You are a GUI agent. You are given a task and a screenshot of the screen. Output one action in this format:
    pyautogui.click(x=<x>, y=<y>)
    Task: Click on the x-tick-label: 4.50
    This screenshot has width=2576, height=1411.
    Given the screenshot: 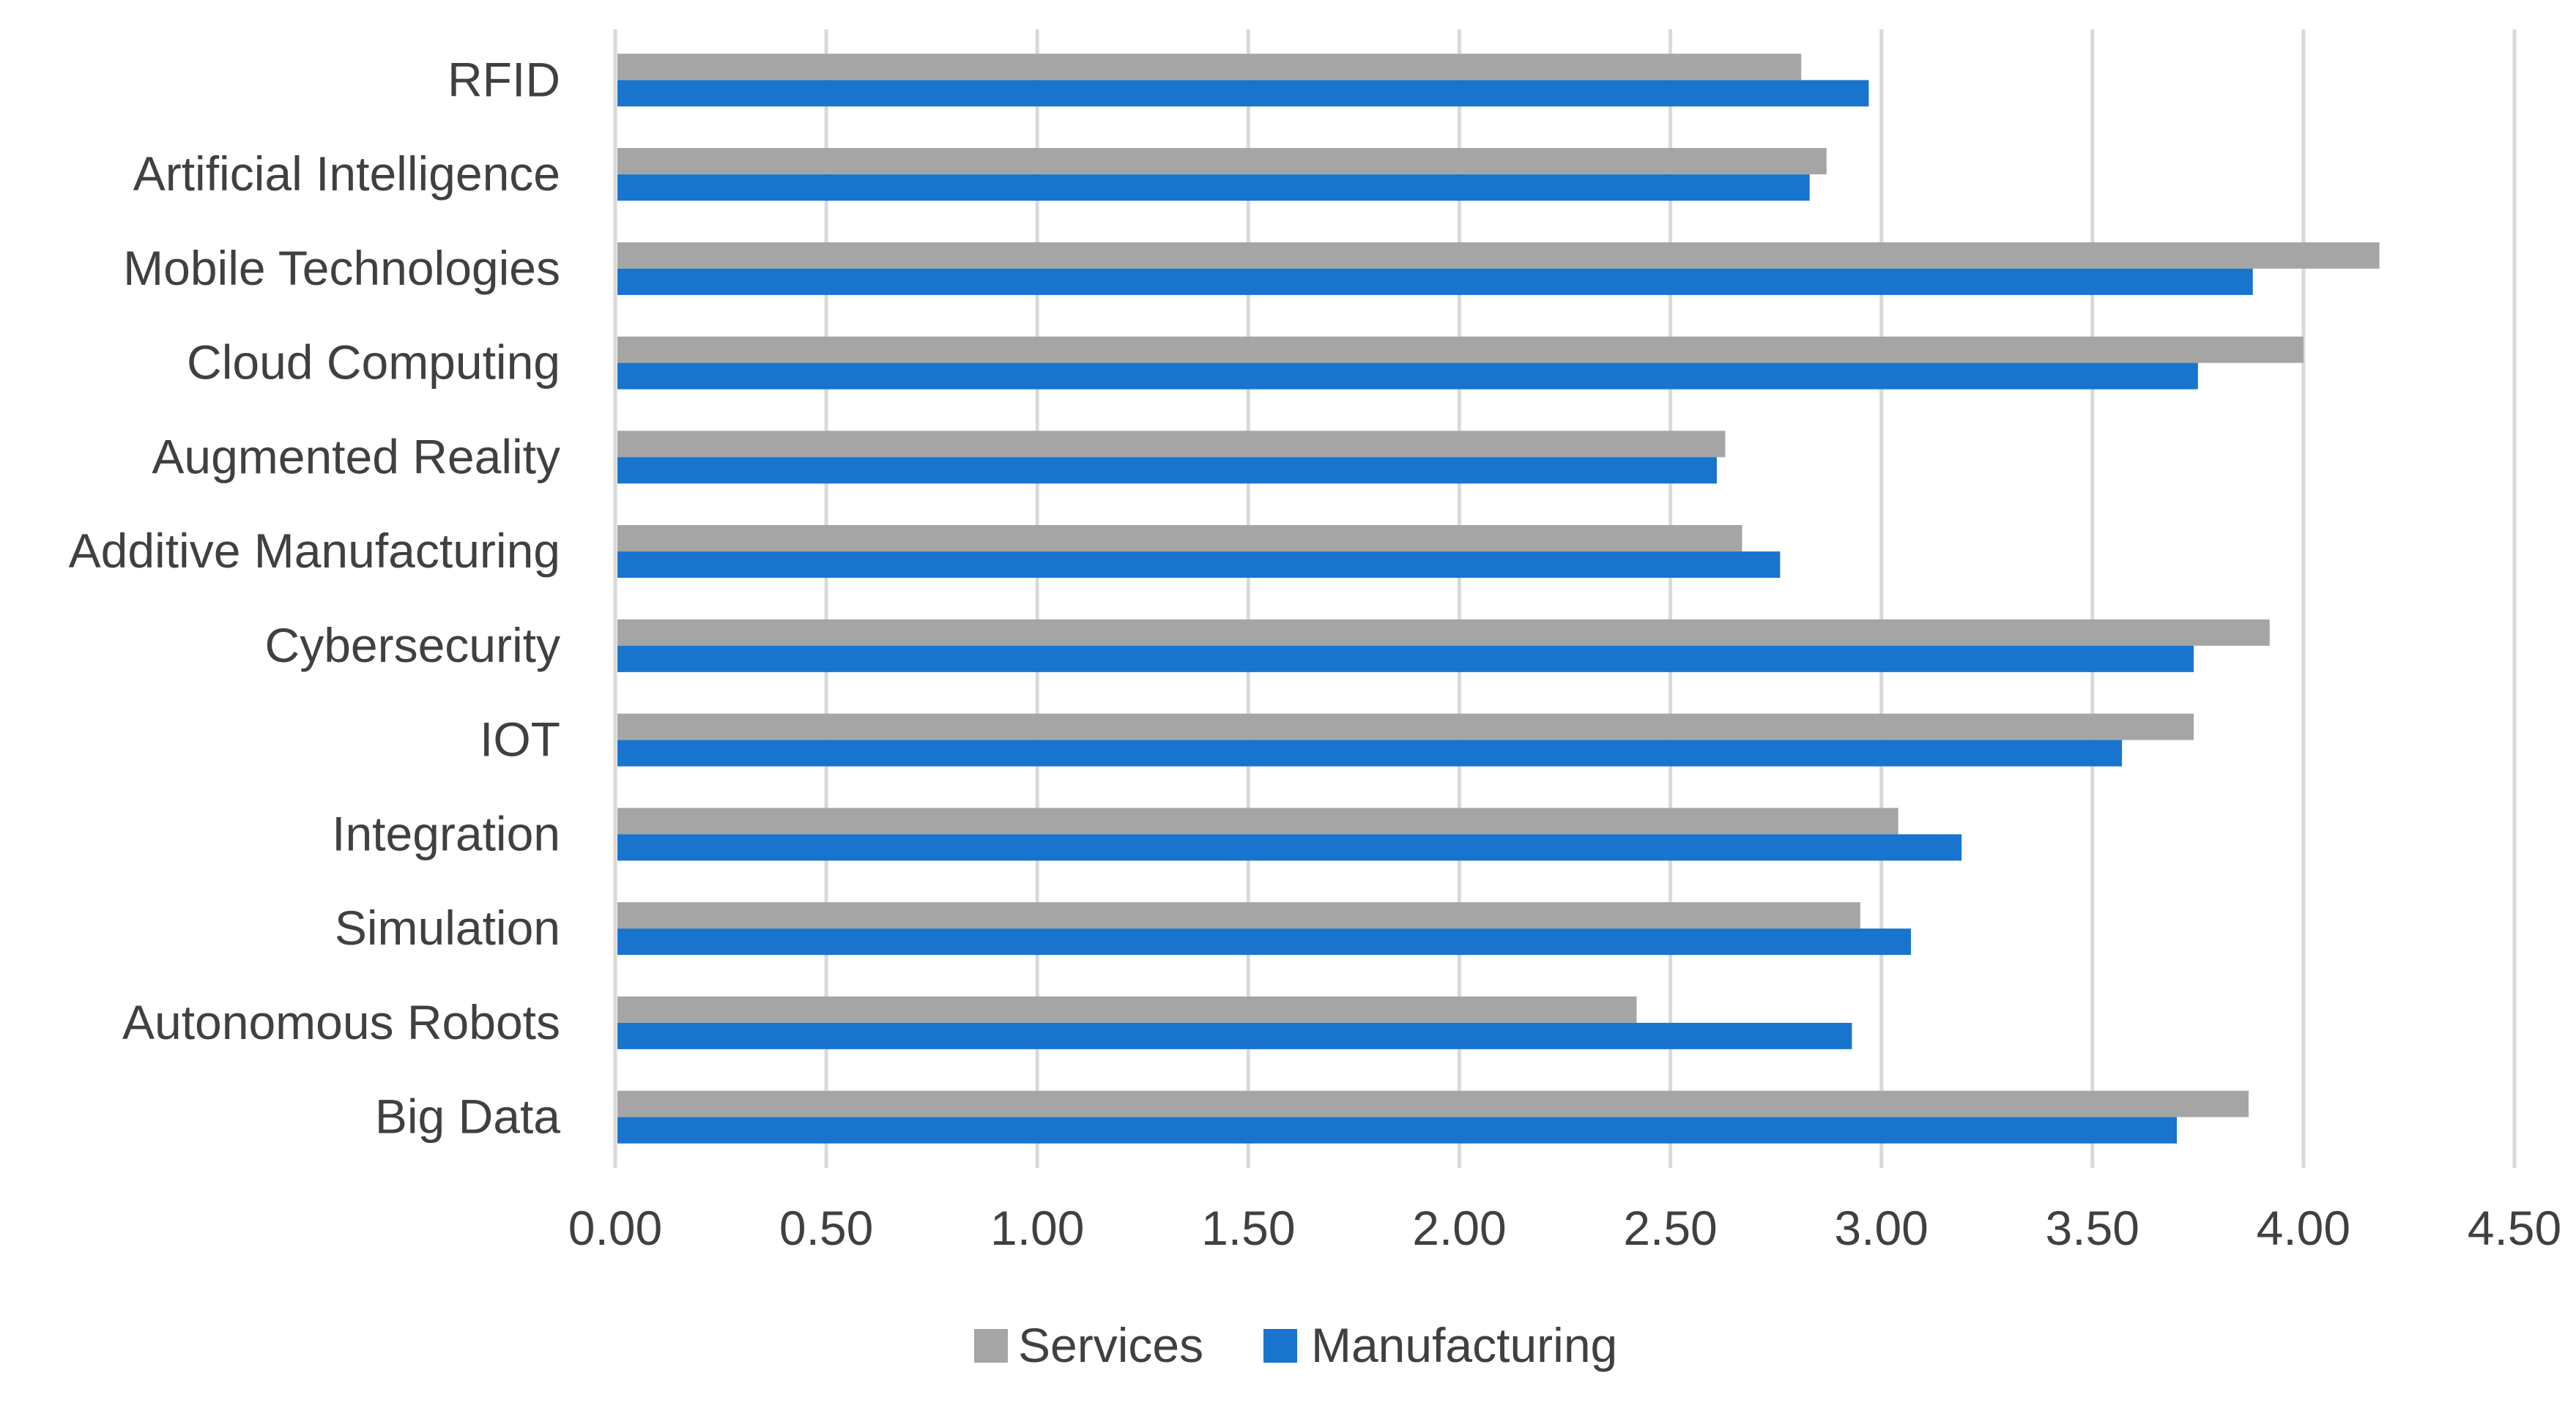 What is the action you would take?
    pyautogui.click(x=2514, y=1228)
    